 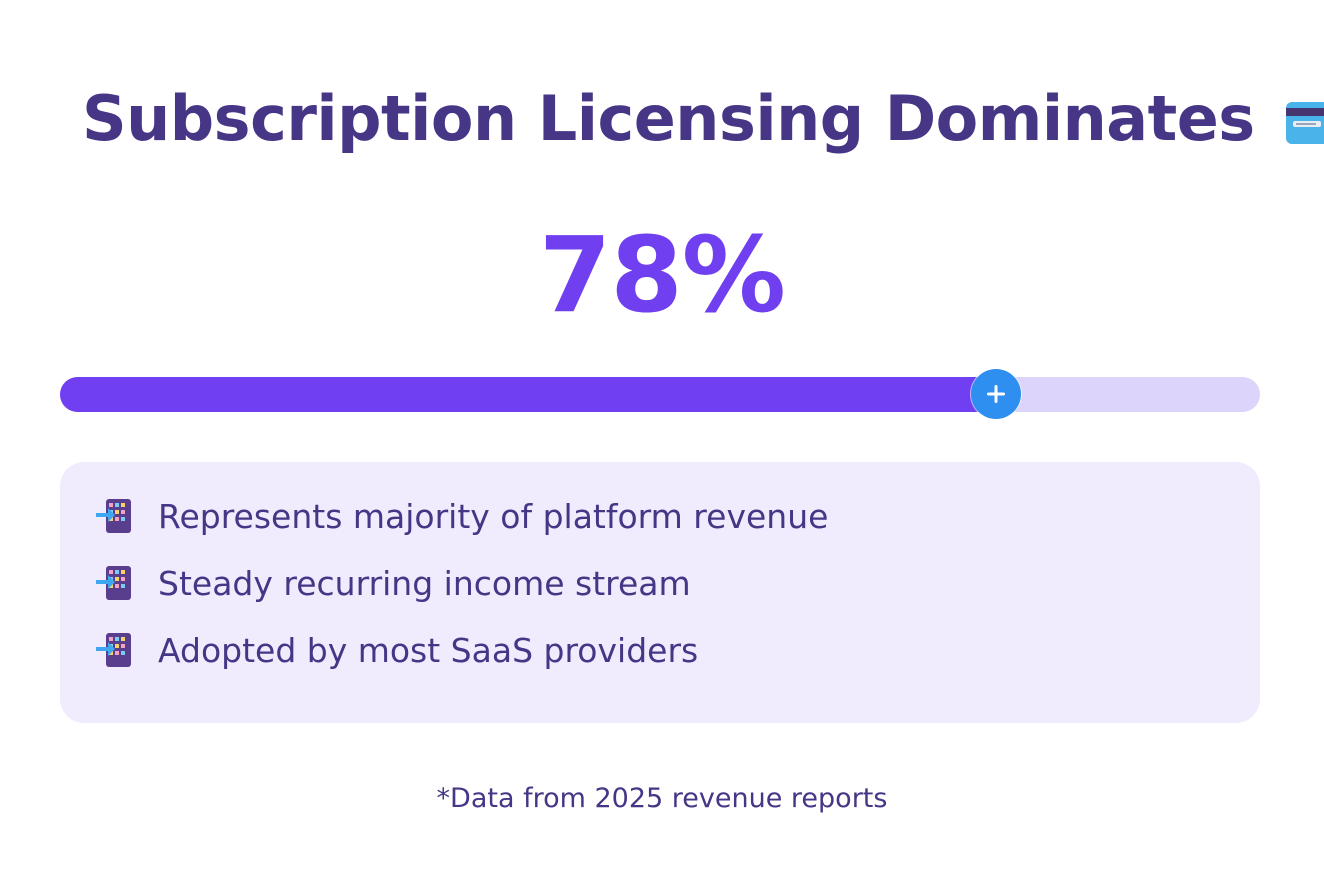 I want to click on list-item-text: Steady recurring income stream, so click(x=424, y=583).